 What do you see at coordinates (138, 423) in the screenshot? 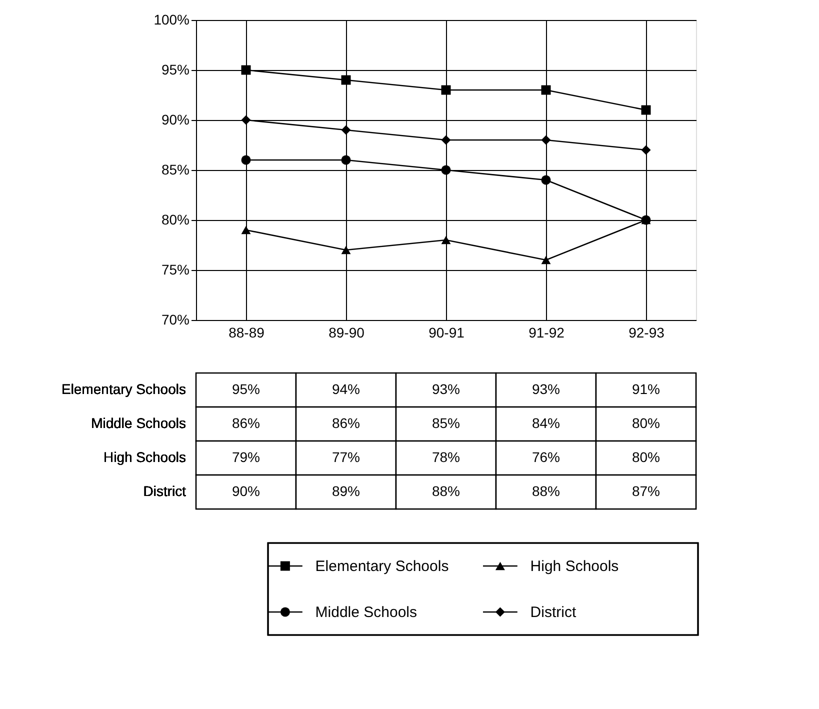
I see `text: Middle Schools` at bounding box center [138, 423].